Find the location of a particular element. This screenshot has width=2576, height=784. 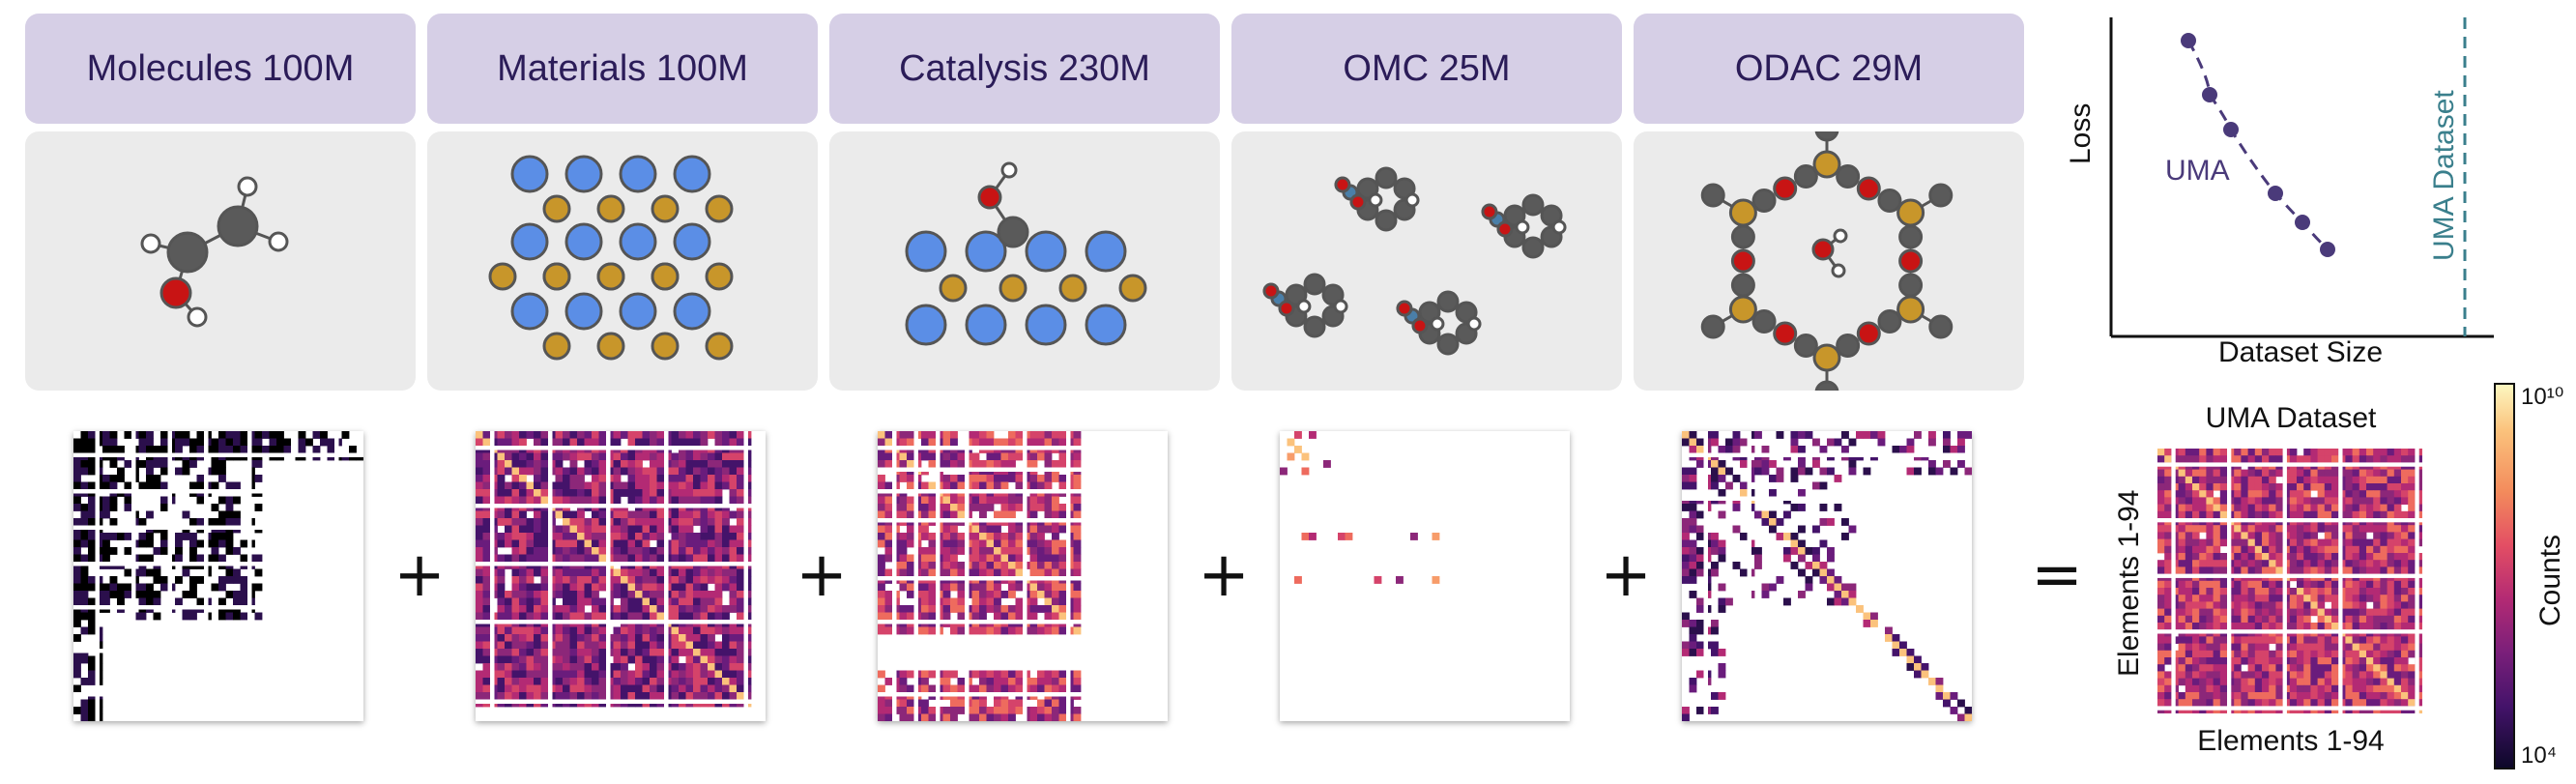

dataset-label-text: Materials 100M is located at coordinates (622, 68).